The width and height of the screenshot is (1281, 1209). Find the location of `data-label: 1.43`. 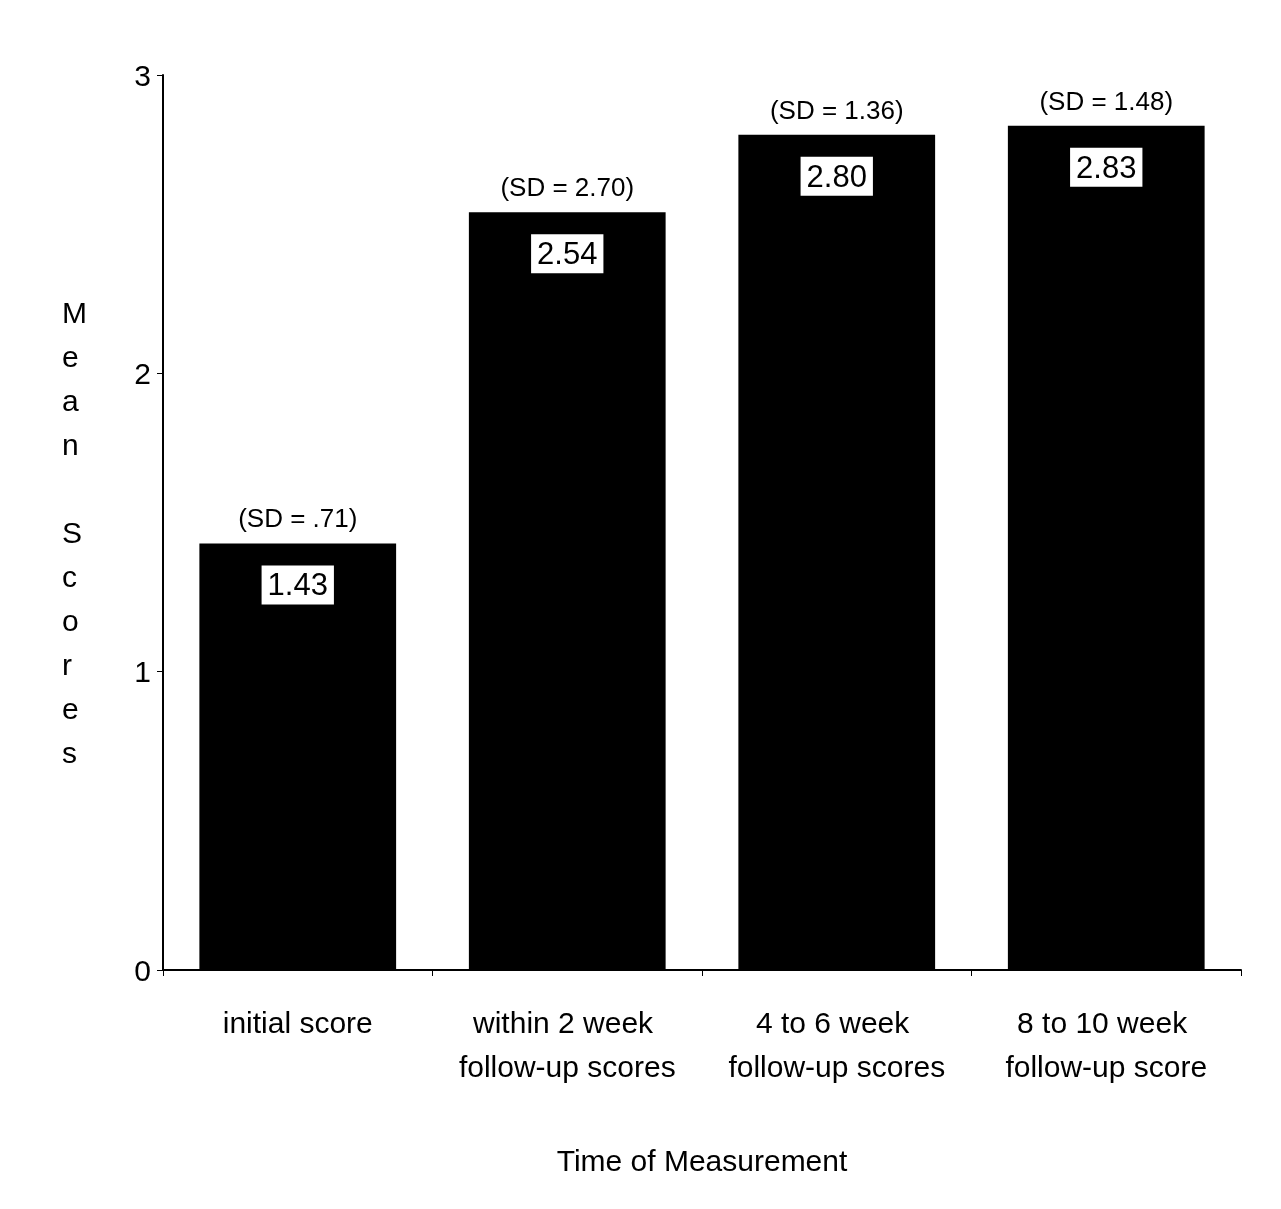

data-label: 1.43 is located at coordinates (297, 585).